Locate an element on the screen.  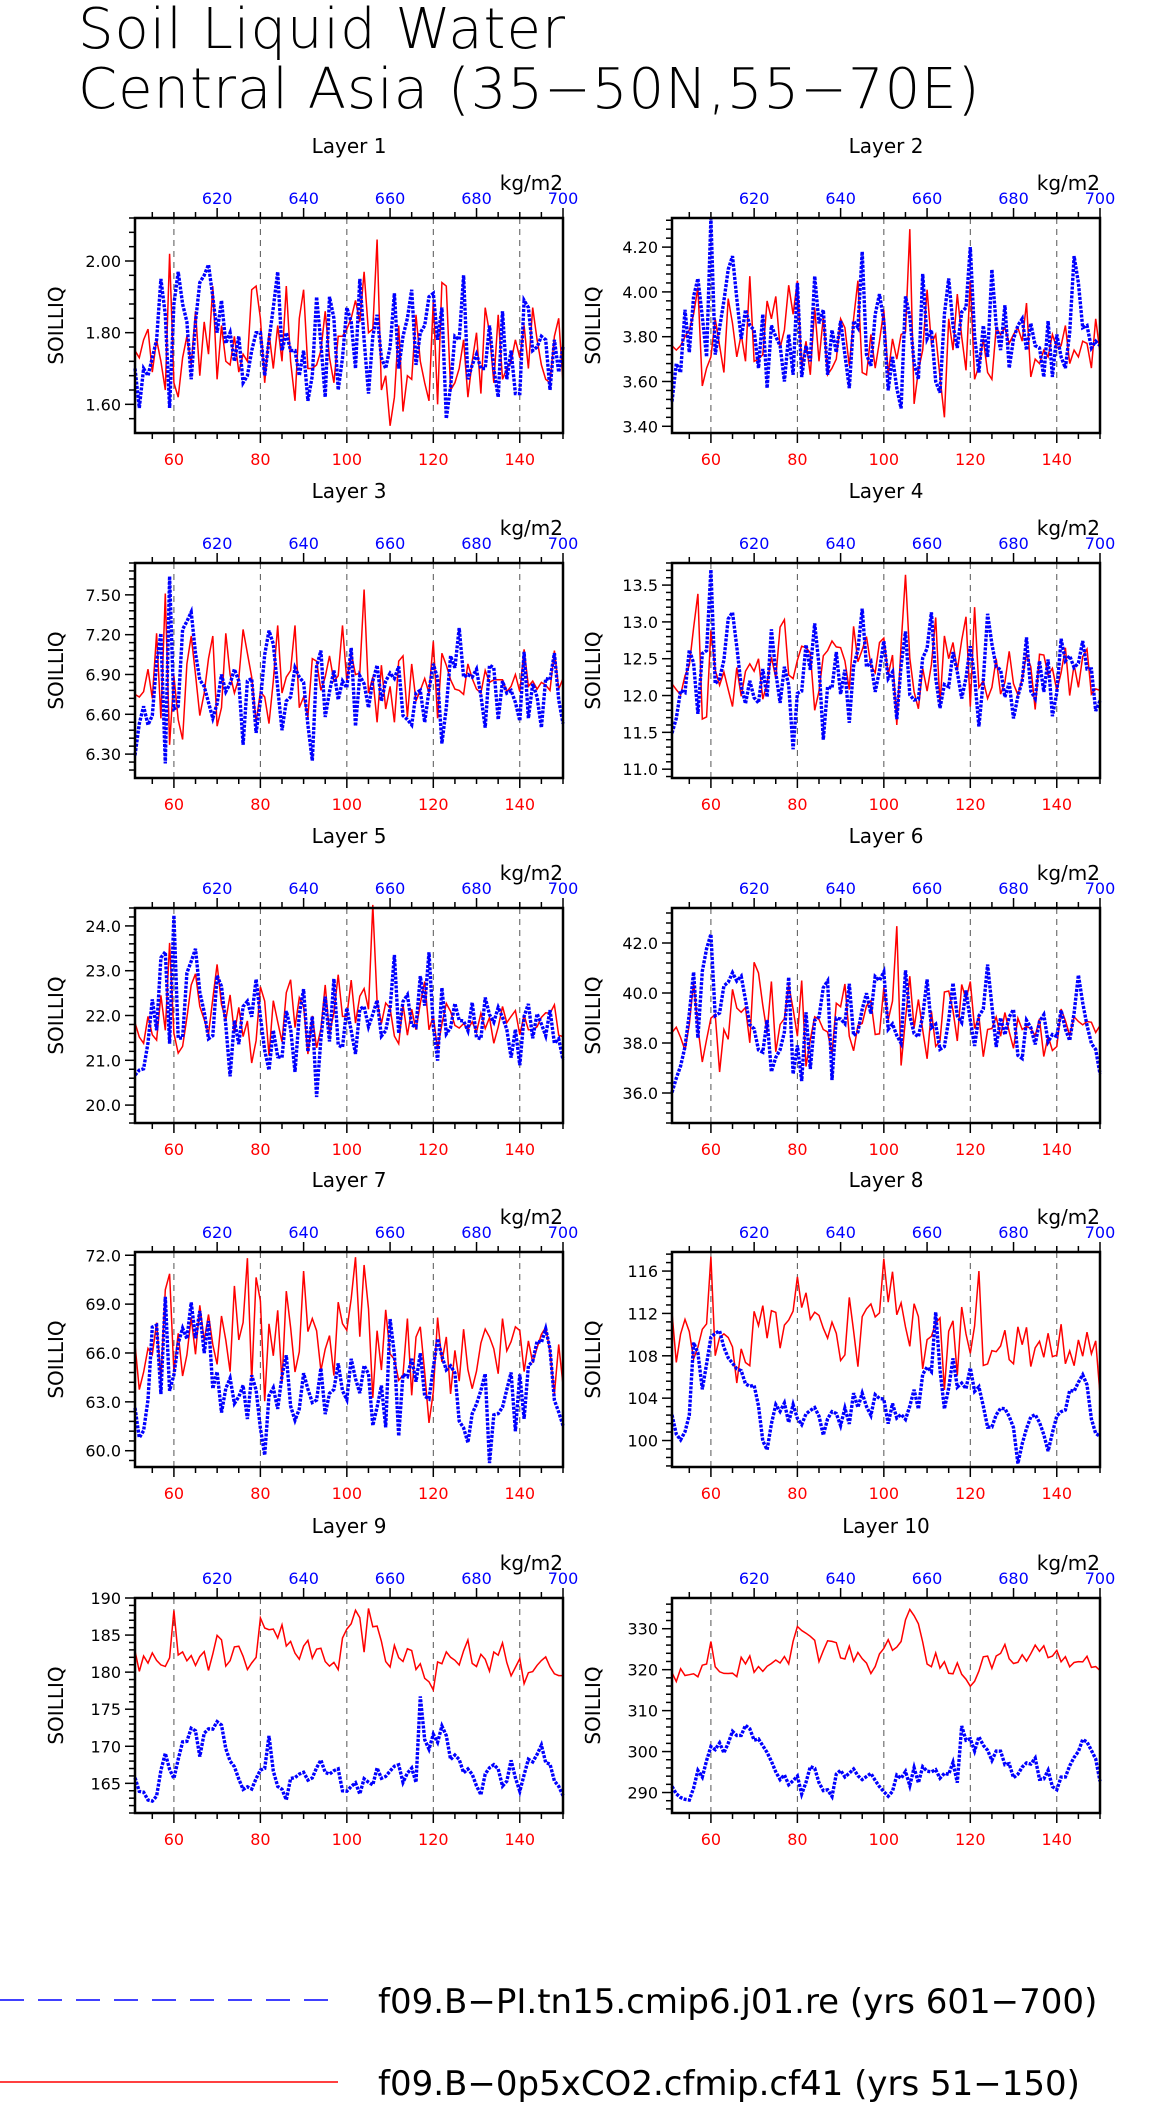
title-line-2: Central Asia (35−50N,55−70E) is located at coordinates (529, 89).